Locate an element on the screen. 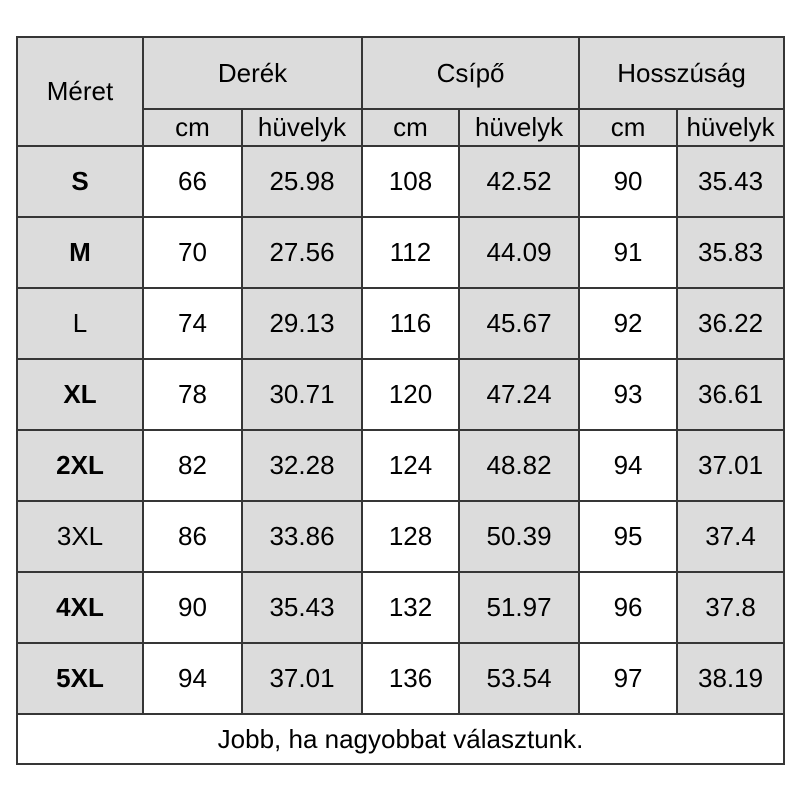 This screenshot has height=800, width=800. hip-cm-value: 120 is located at coordinates (411, 394).